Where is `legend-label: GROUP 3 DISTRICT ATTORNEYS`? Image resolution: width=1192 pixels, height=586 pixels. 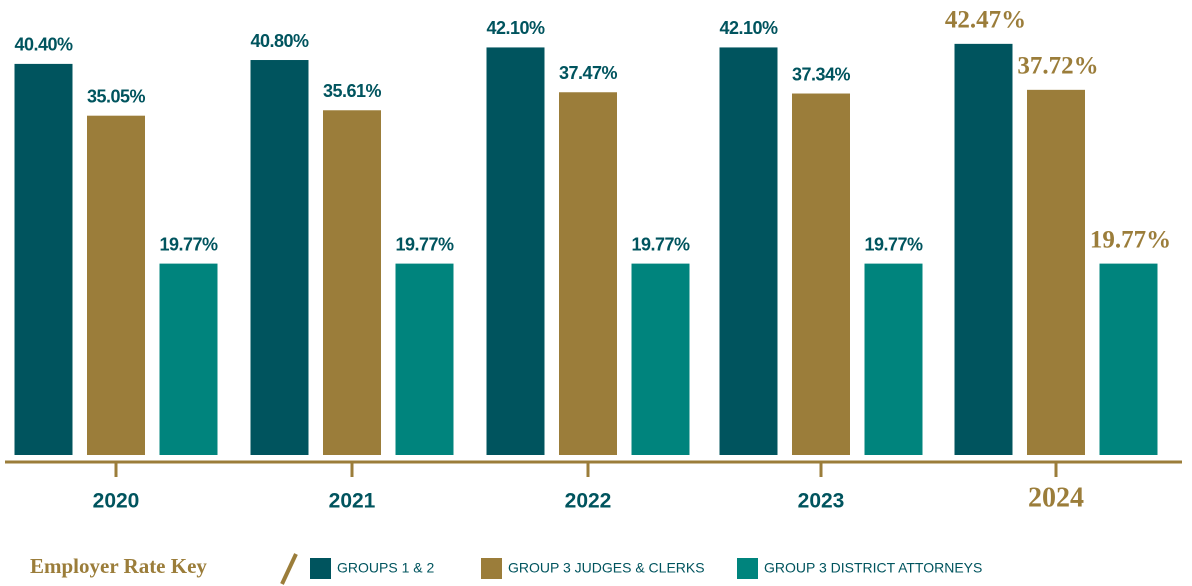
legend-label: GROUP 3 DISTRICT ATTORNEYS is located at coordinates (873, 568).